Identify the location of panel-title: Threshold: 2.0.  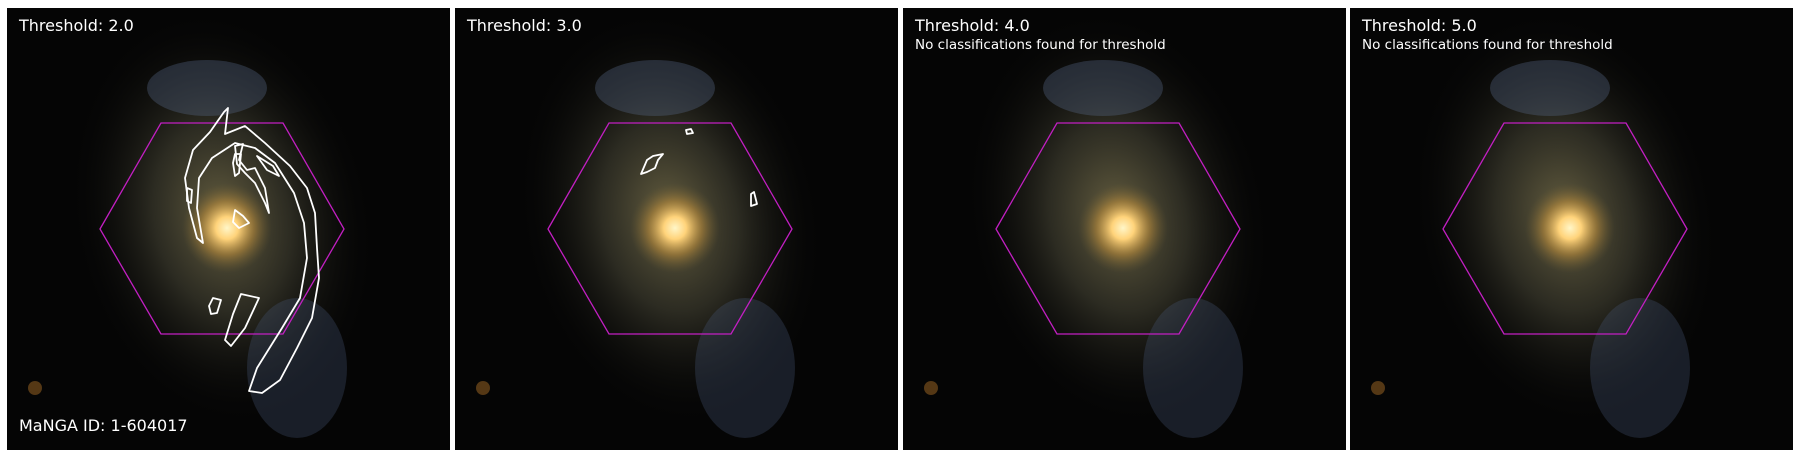
(76, 25).